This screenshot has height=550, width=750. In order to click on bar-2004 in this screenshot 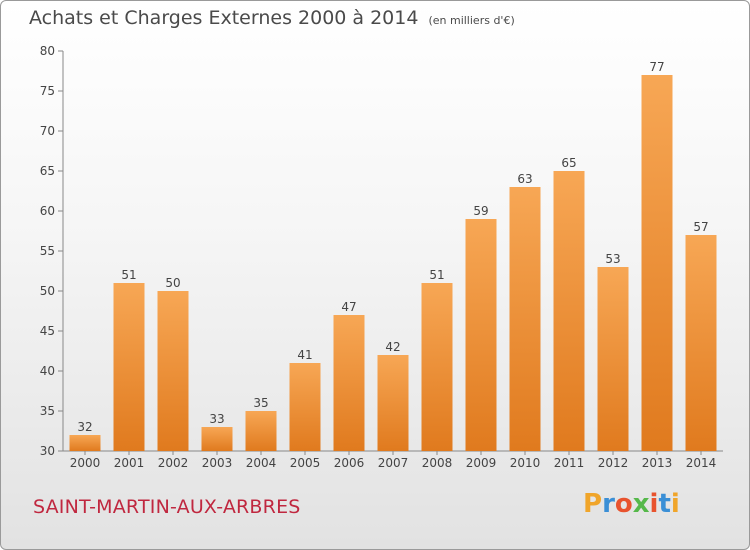, I will do `click(261, 431)`.